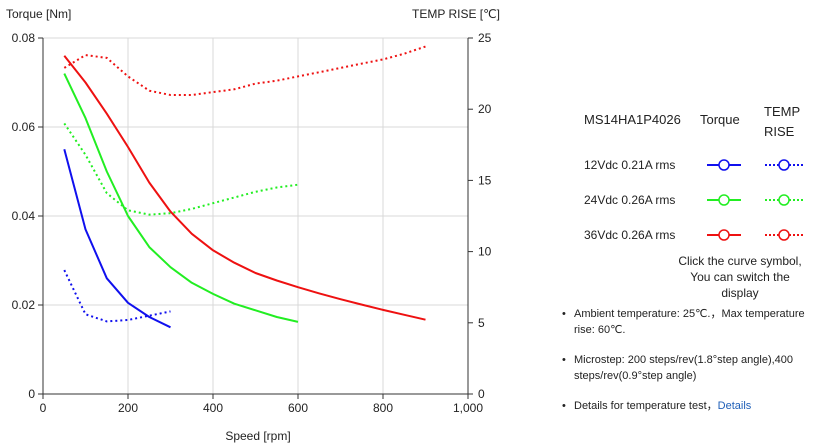  I want to click on y-right-axis-label: TEMP RISE [℃], so click(456, 14).